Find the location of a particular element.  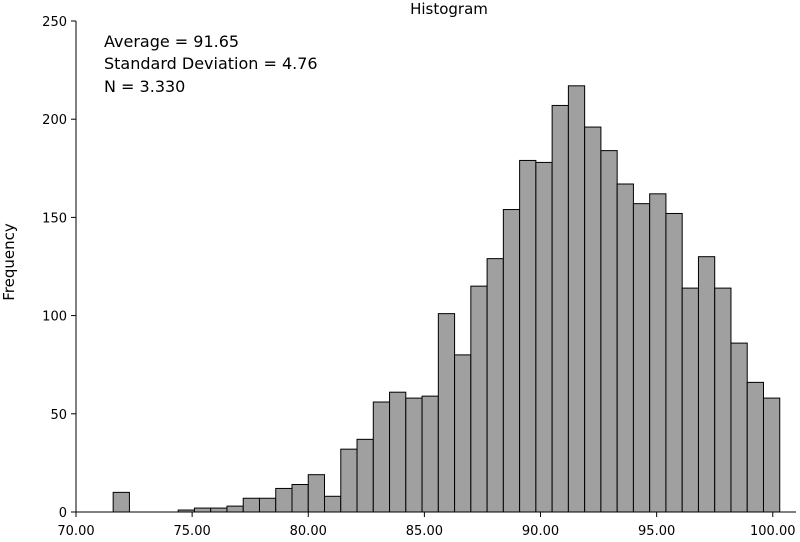

stat-average: Average = 91.65 is located at coordinates (171, 41).